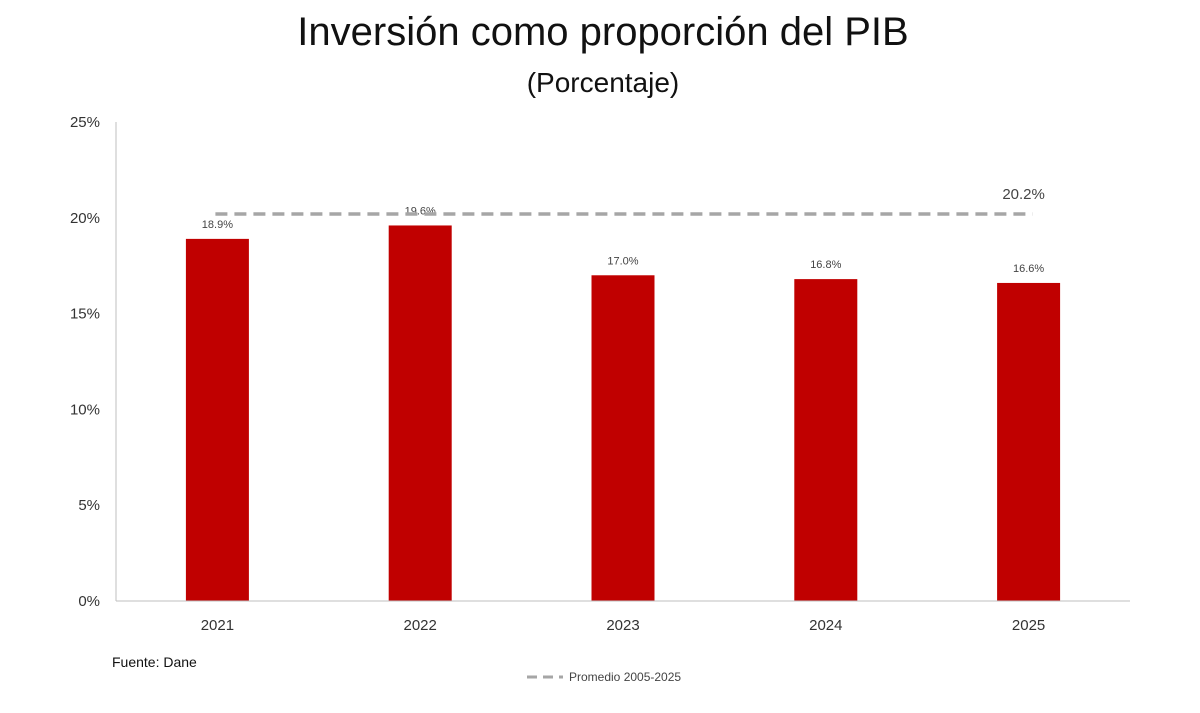 Image resolution: width=1200 pixels, height=713 pixels. I want to click on bar-2024, so click(826, 440).